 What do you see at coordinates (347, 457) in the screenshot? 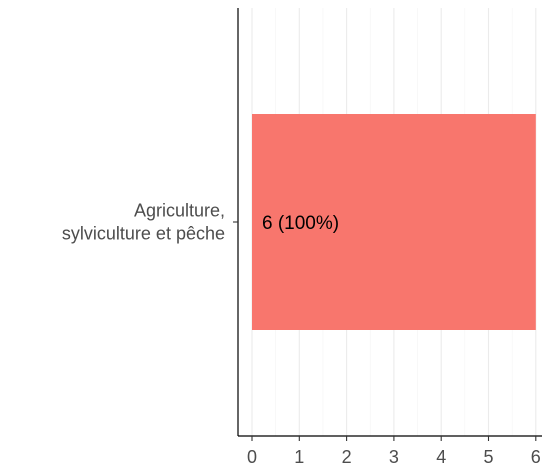
I see `x-tick-label: 2` at bounding box center [347, 457].